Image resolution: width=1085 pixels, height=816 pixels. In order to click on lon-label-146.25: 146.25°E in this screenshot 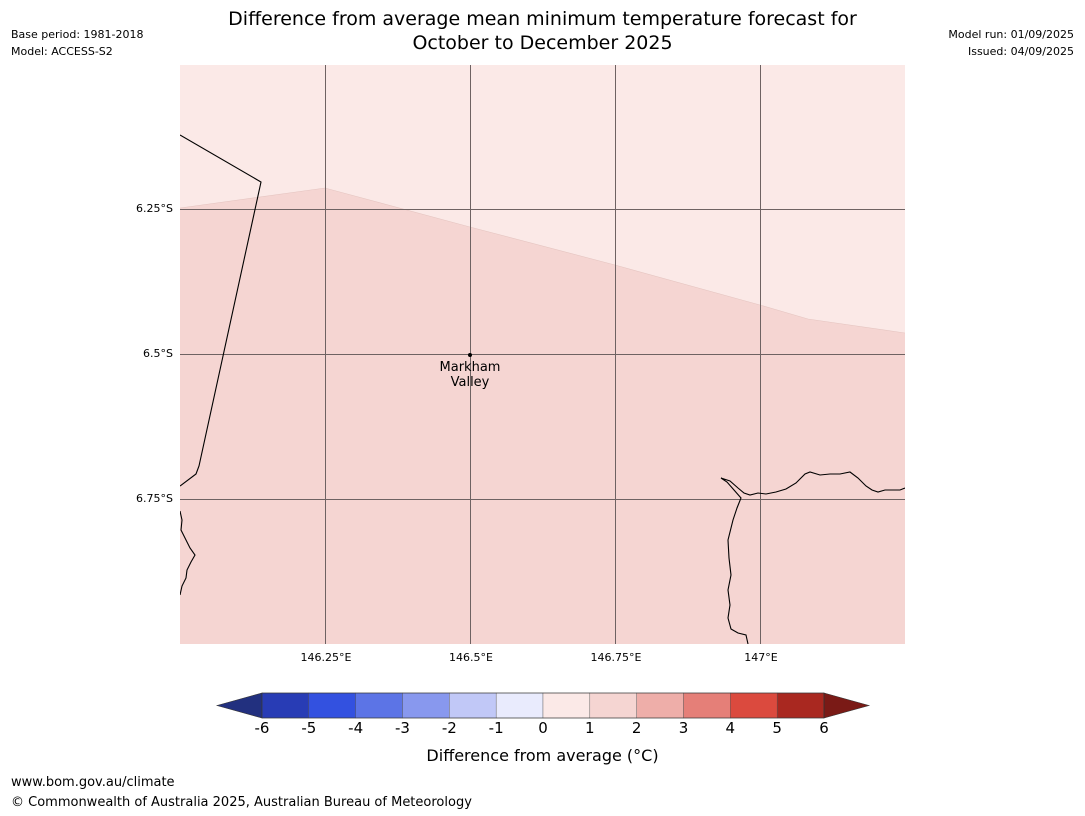, I will do `click(326, 657)`.